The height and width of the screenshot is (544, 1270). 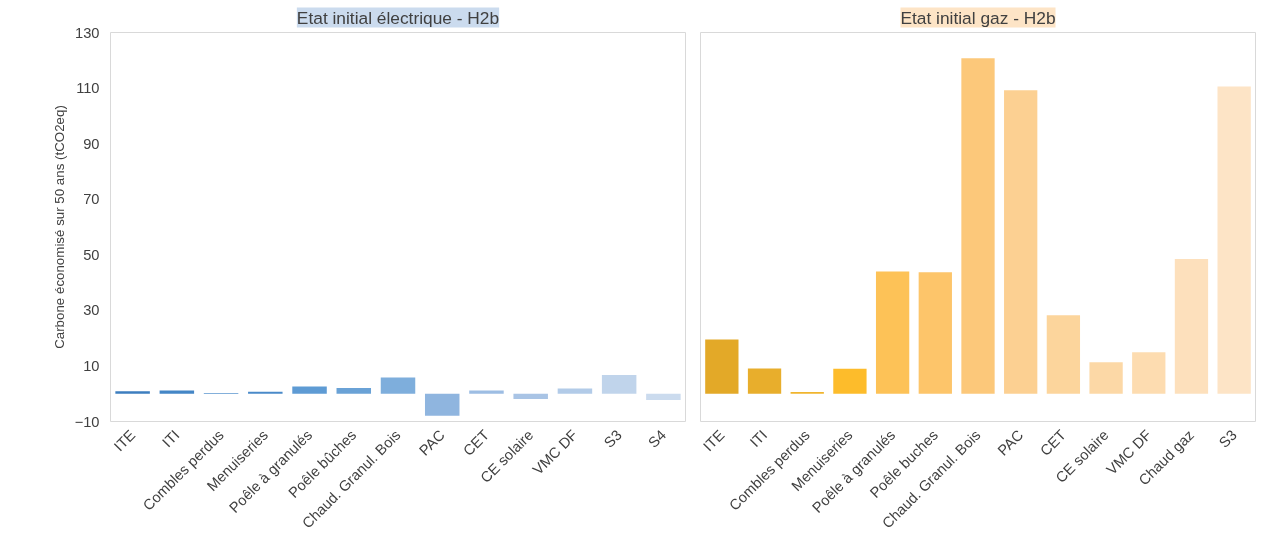 I want to click on y-tick-label: 10, so click(x=91, y=365).